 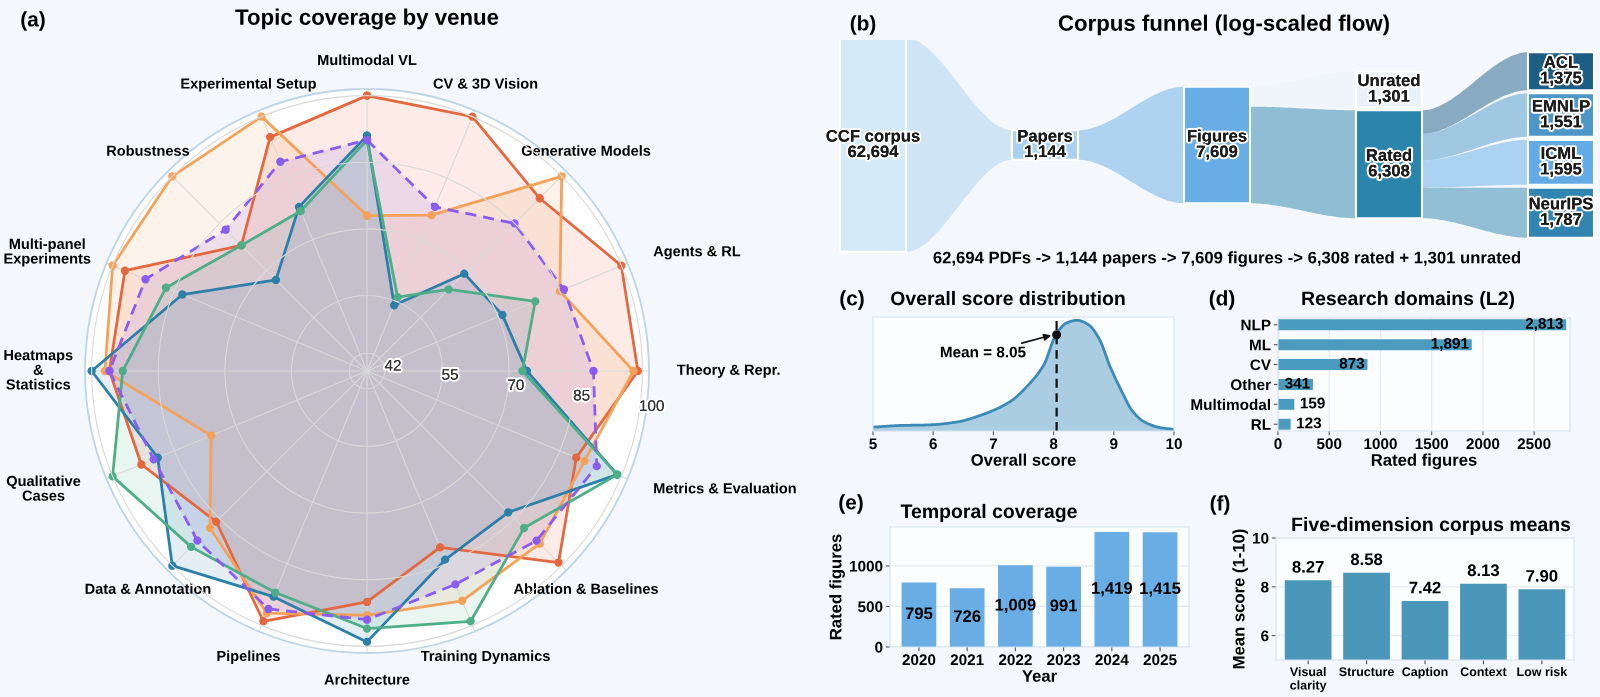 What do you see at coordinates (1352, 363) in the screenshot?
I see `data-label: 873` at bounding box center [1352, 363].